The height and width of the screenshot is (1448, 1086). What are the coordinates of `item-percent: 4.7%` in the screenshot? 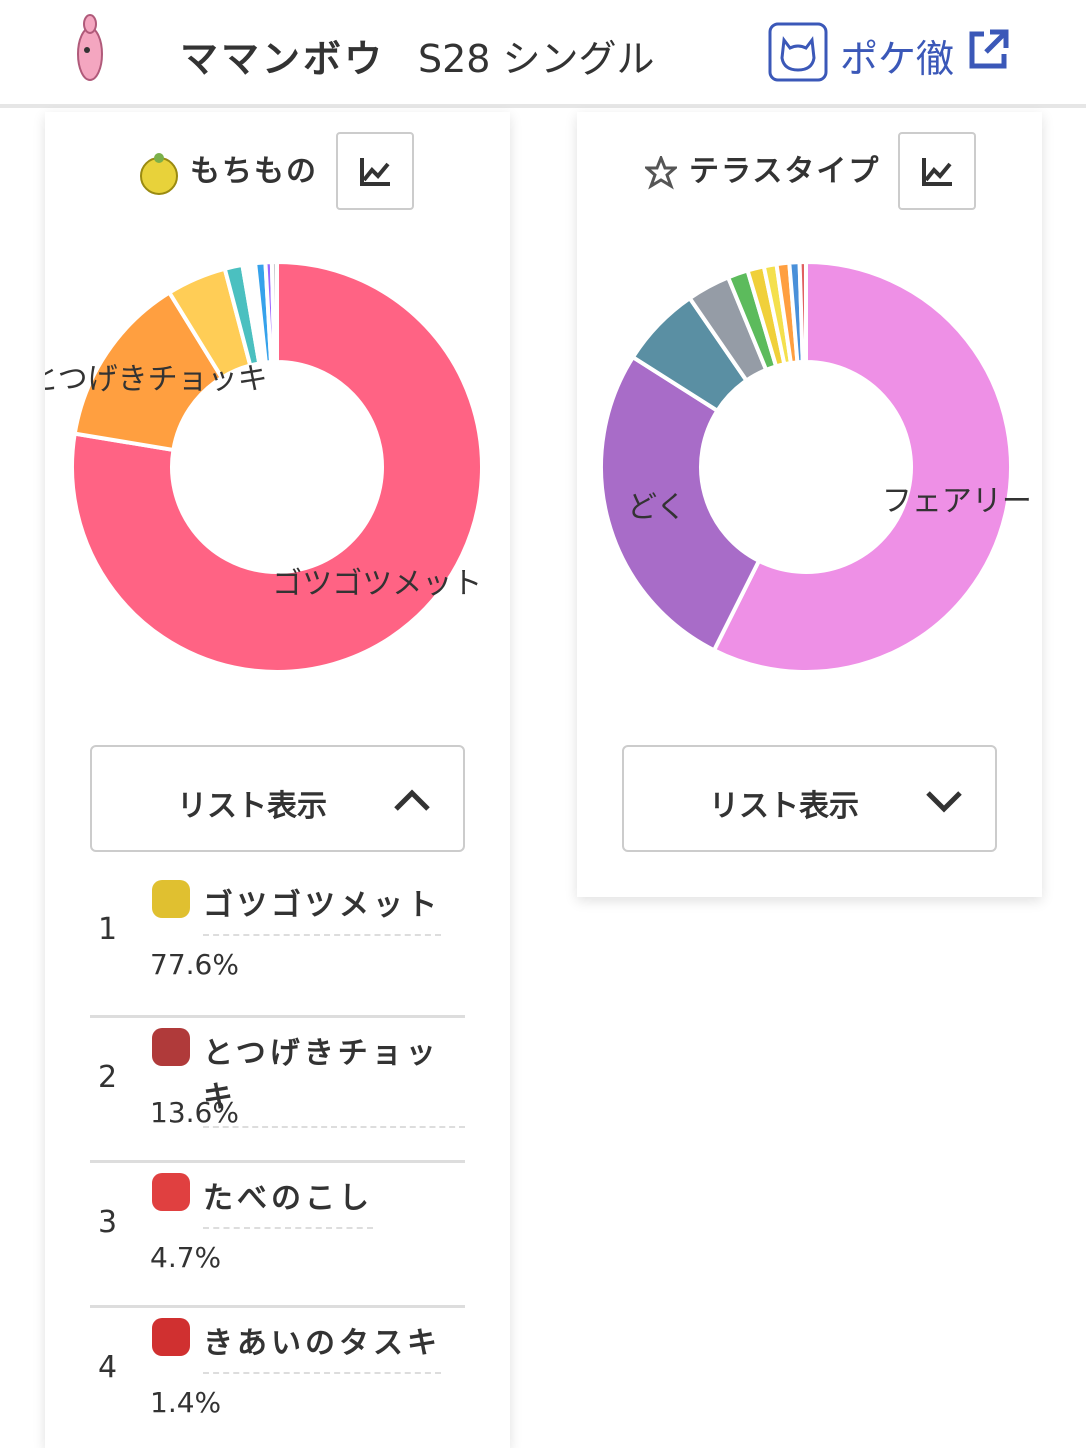 It's located at (186, 1257).